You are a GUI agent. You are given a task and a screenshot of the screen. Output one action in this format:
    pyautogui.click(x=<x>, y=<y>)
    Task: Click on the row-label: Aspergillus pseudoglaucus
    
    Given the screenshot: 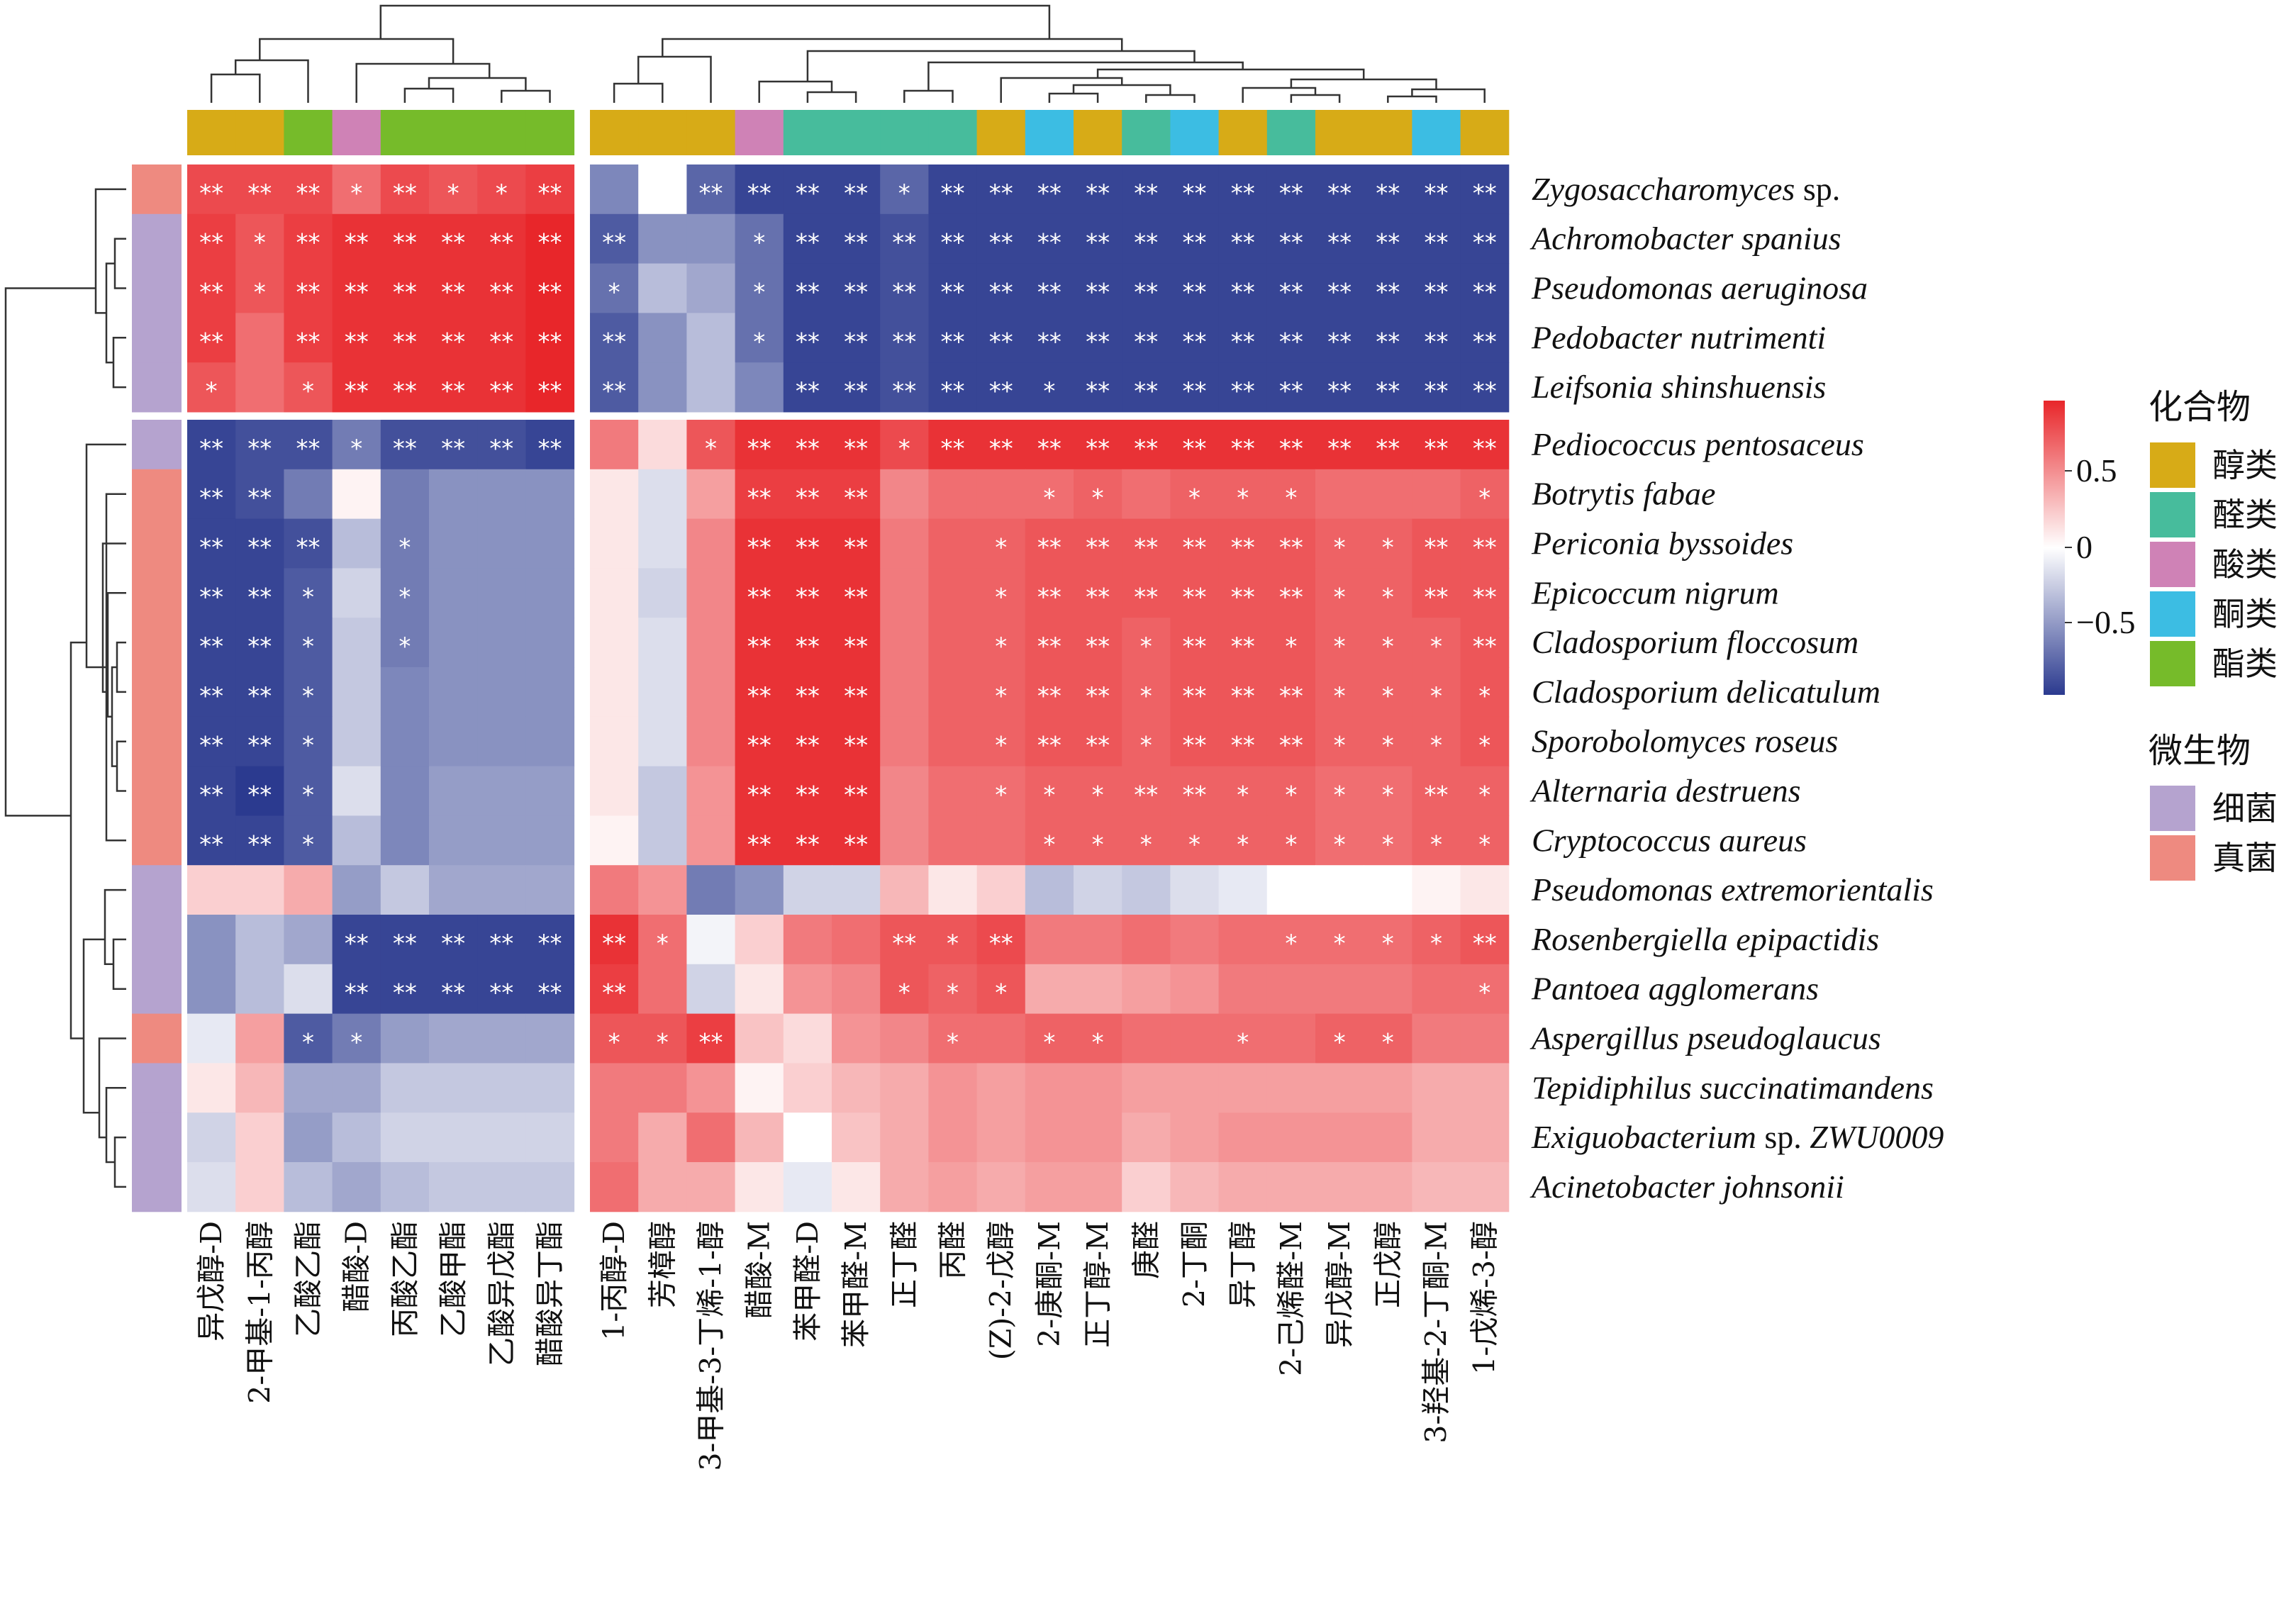 What is the action you would take?
    pyautogui.click(x=1705, y=1038)
    